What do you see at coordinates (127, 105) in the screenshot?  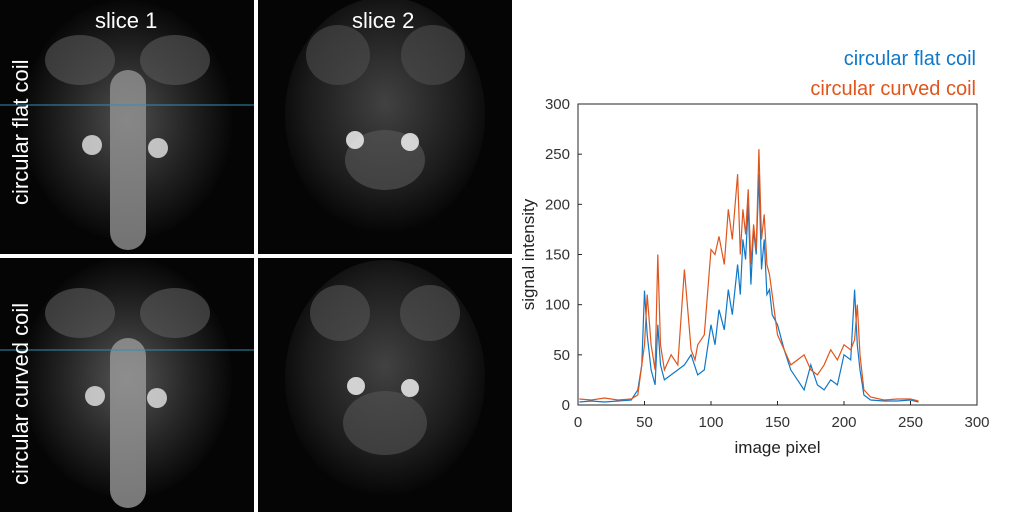 I see `profile-line-flat` at bounding box center [127, 105].